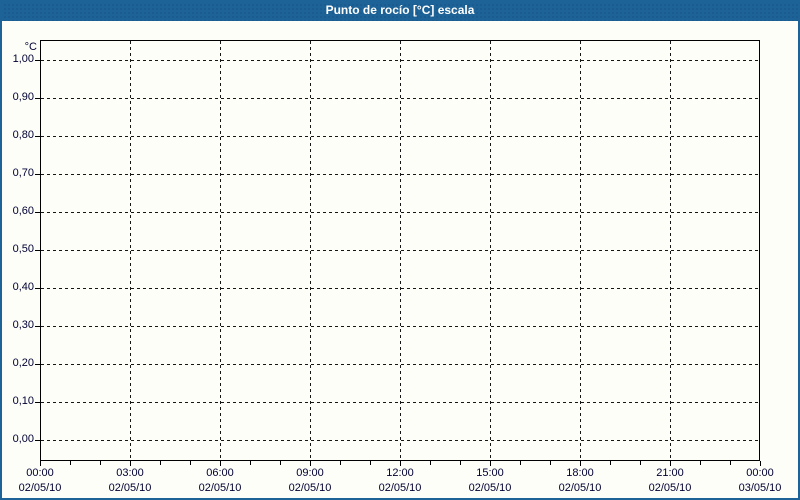 This screenshot has height=500, width=800. I want to click on y-tick-label: 0,40, so click(23, 287).